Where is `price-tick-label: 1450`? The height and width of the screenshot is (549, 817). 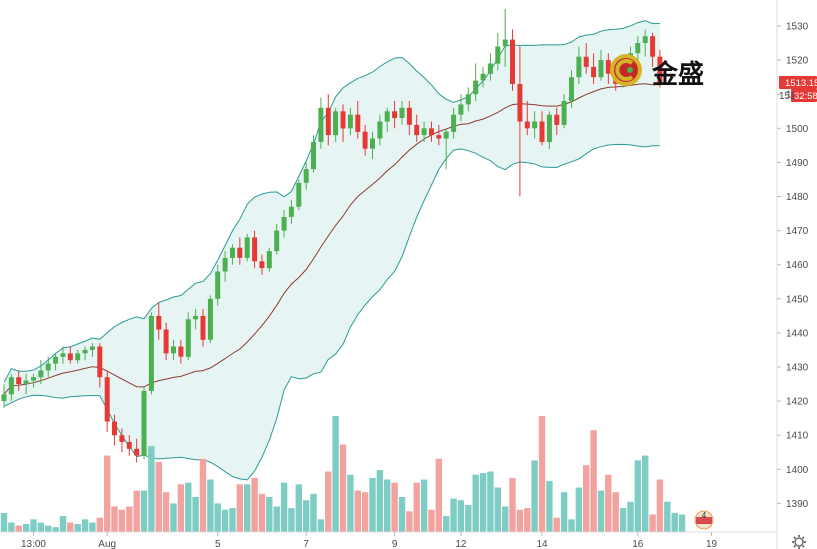
price-tick-label: 1450 is located at coordinates (797, 299).